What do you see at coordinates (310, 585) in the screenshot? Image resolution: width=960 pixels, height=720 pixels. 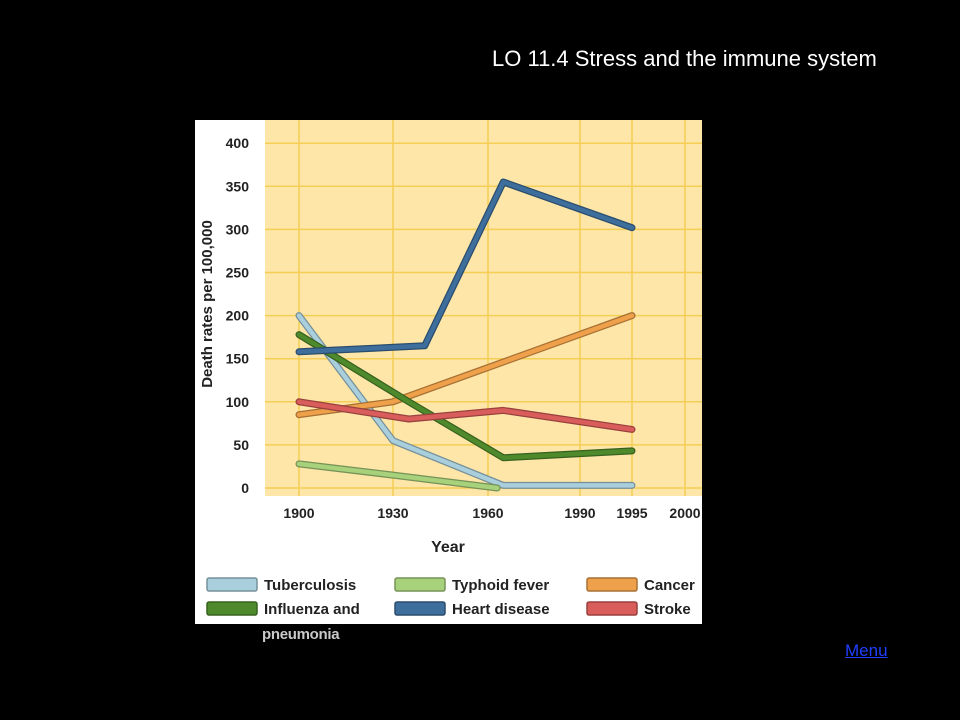 I see `legend-label: Tuberculosis` at bounding box center [310, 585].